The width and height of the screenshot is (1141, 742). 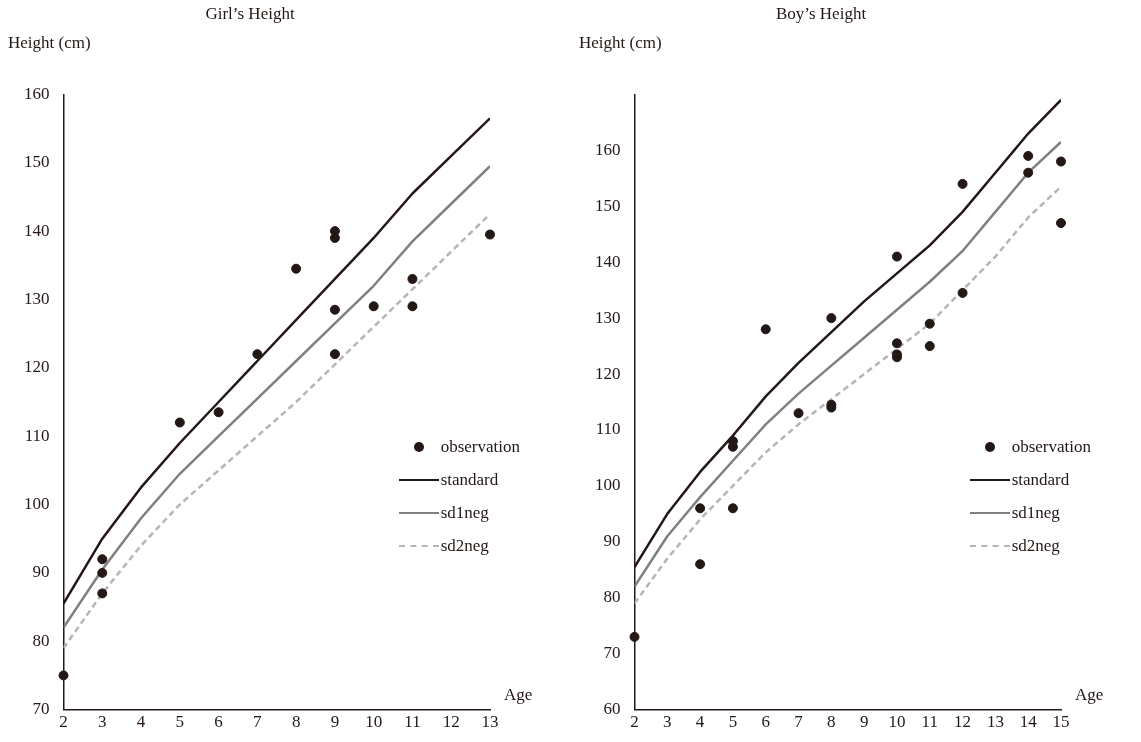 What do you see at coordinates (612, 709) in the screenshot?
I see `y-tick-label: 60` at bounding box center [612, 709].